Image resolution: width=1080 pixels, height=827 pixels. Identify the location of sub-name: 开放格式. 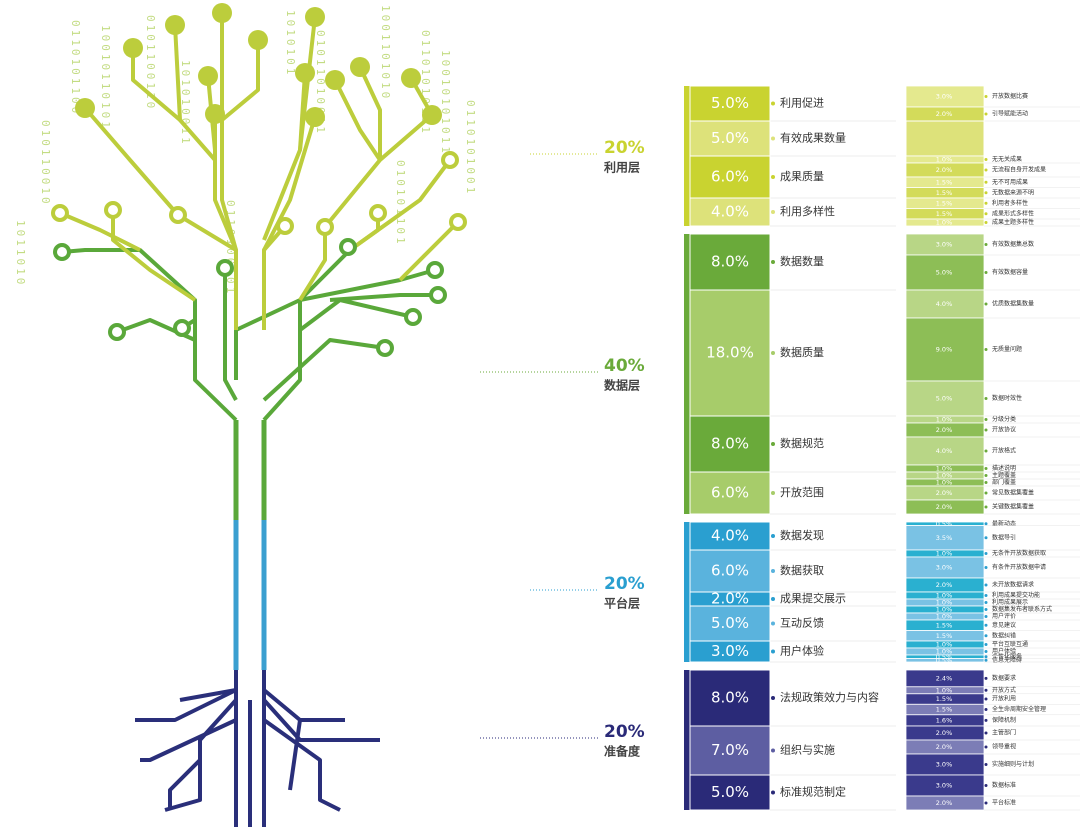
(1004, 451).